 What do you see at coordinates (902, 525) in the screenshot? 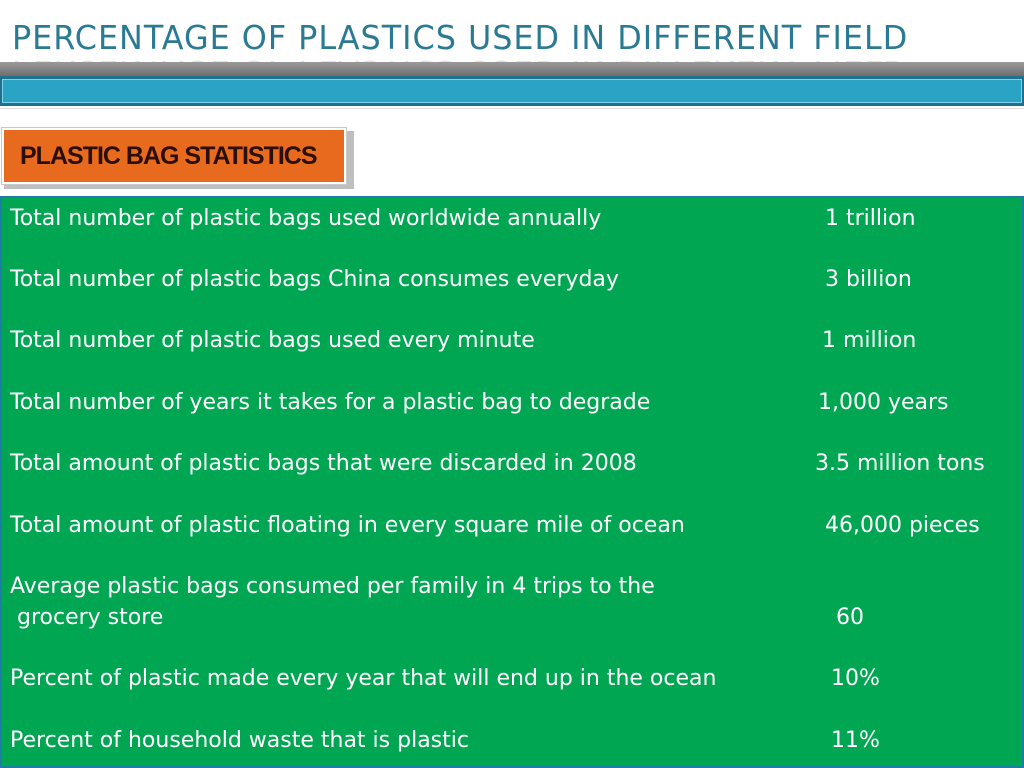
I see `stat-value: 46,000 pieces` at bounding box center [902, 525].